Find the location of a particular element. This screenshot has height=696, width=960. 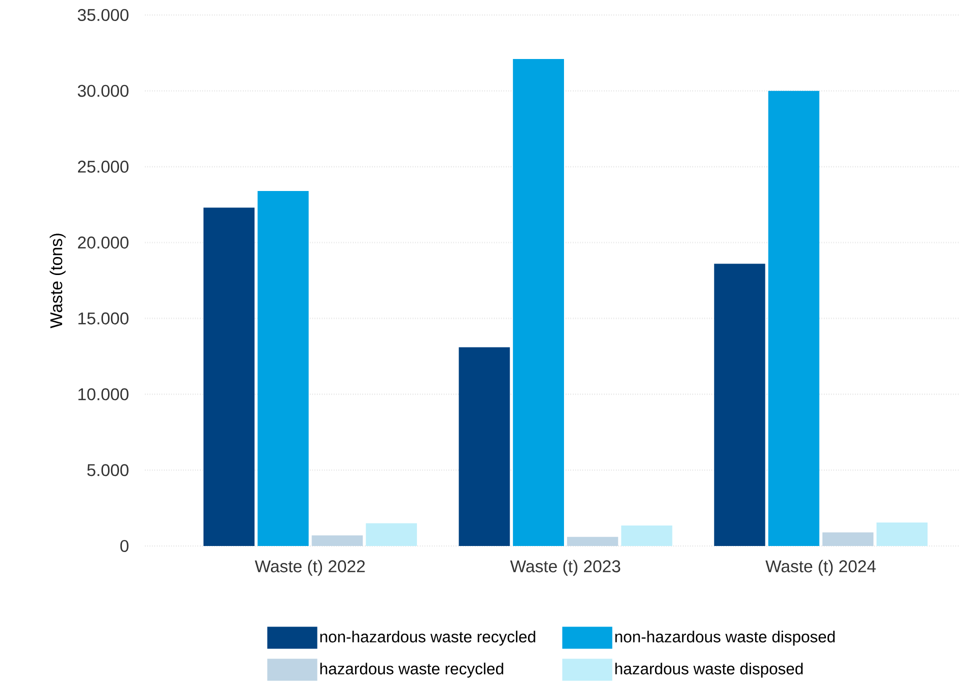

y-tick-label: 30.000 is located at coordinates (103, 90).